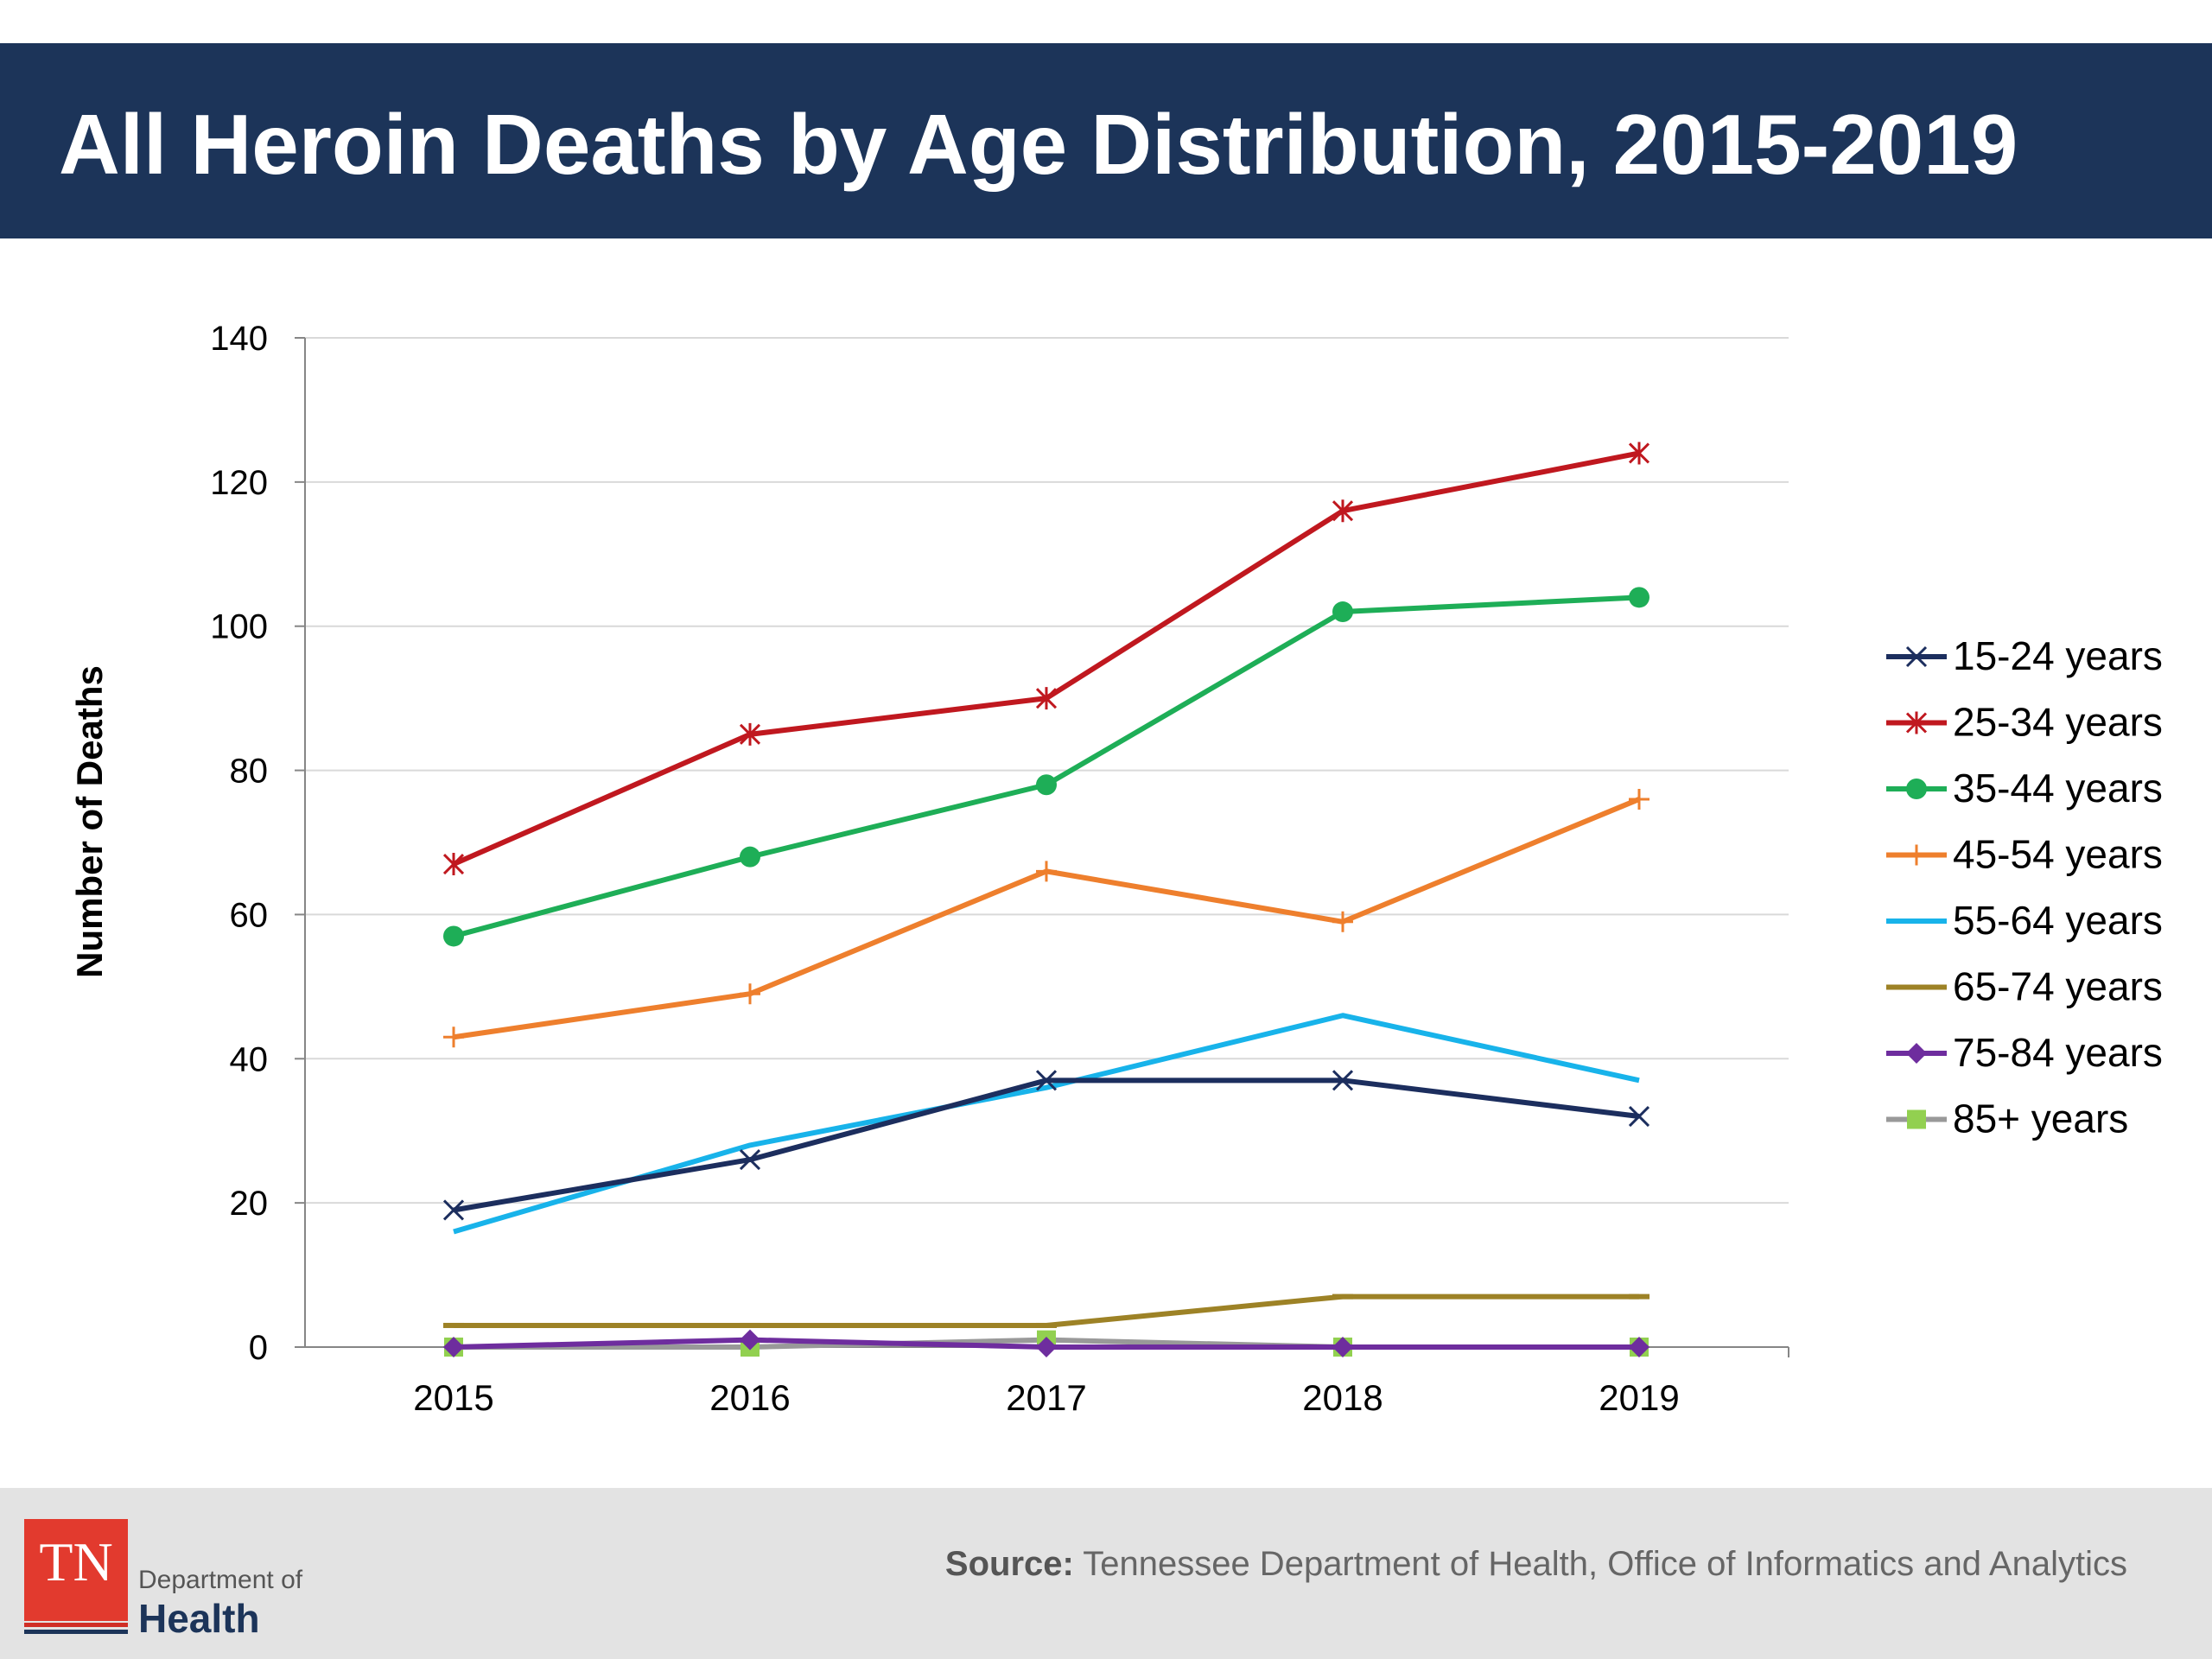  Describe the element at coordinates (1046, 1145) in the screenshot. I see `series-15-24-years` at that location.